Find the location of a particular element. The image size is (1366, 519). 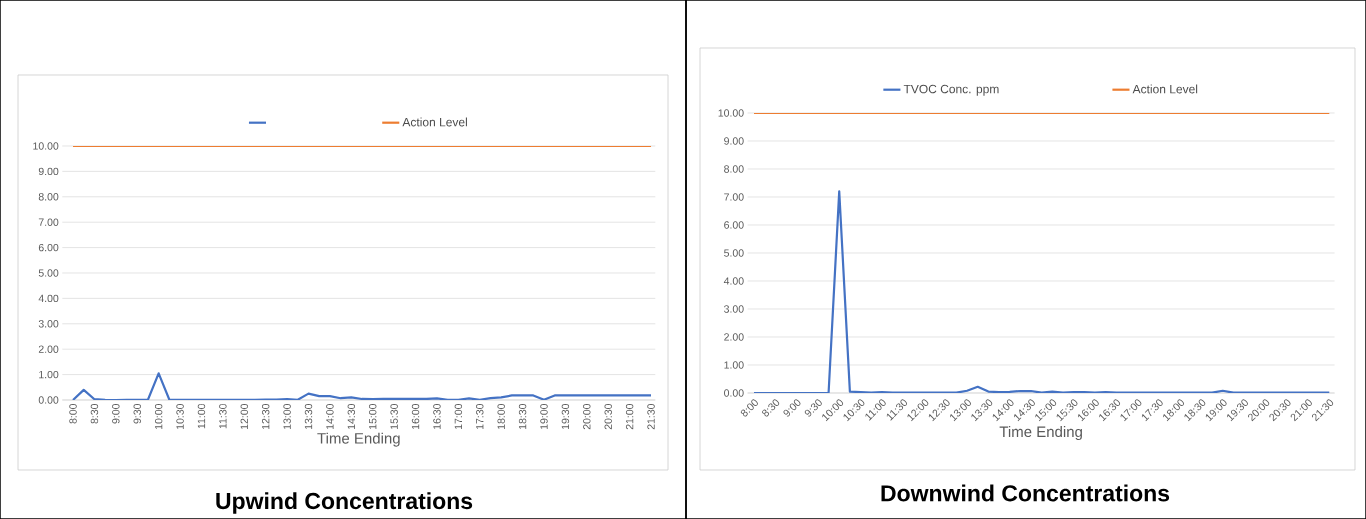

x-tick-label: 20:30 is located at coordinates (608, 416).